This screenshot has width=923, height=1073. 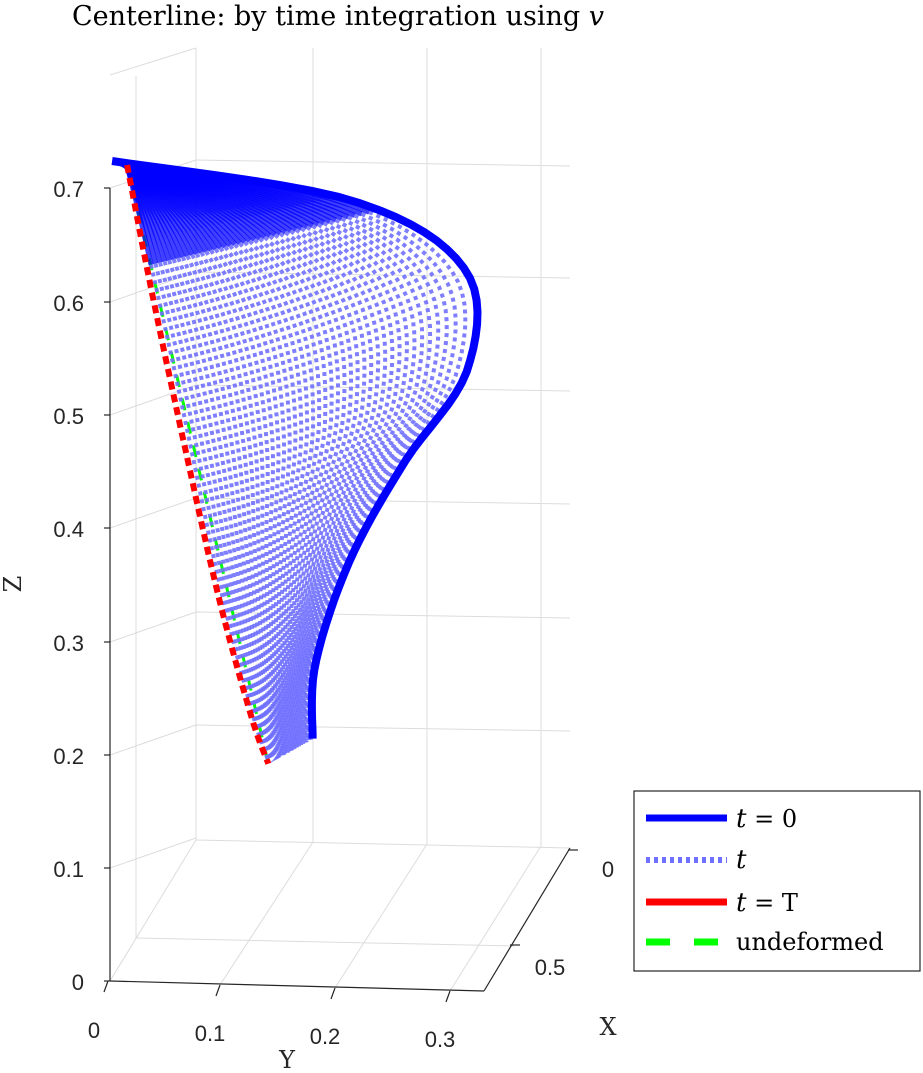 What do you see at coordinates (607, 1027) in the screenshot?
I see `x-axis-label: X` at bounding box center [607, 1027].